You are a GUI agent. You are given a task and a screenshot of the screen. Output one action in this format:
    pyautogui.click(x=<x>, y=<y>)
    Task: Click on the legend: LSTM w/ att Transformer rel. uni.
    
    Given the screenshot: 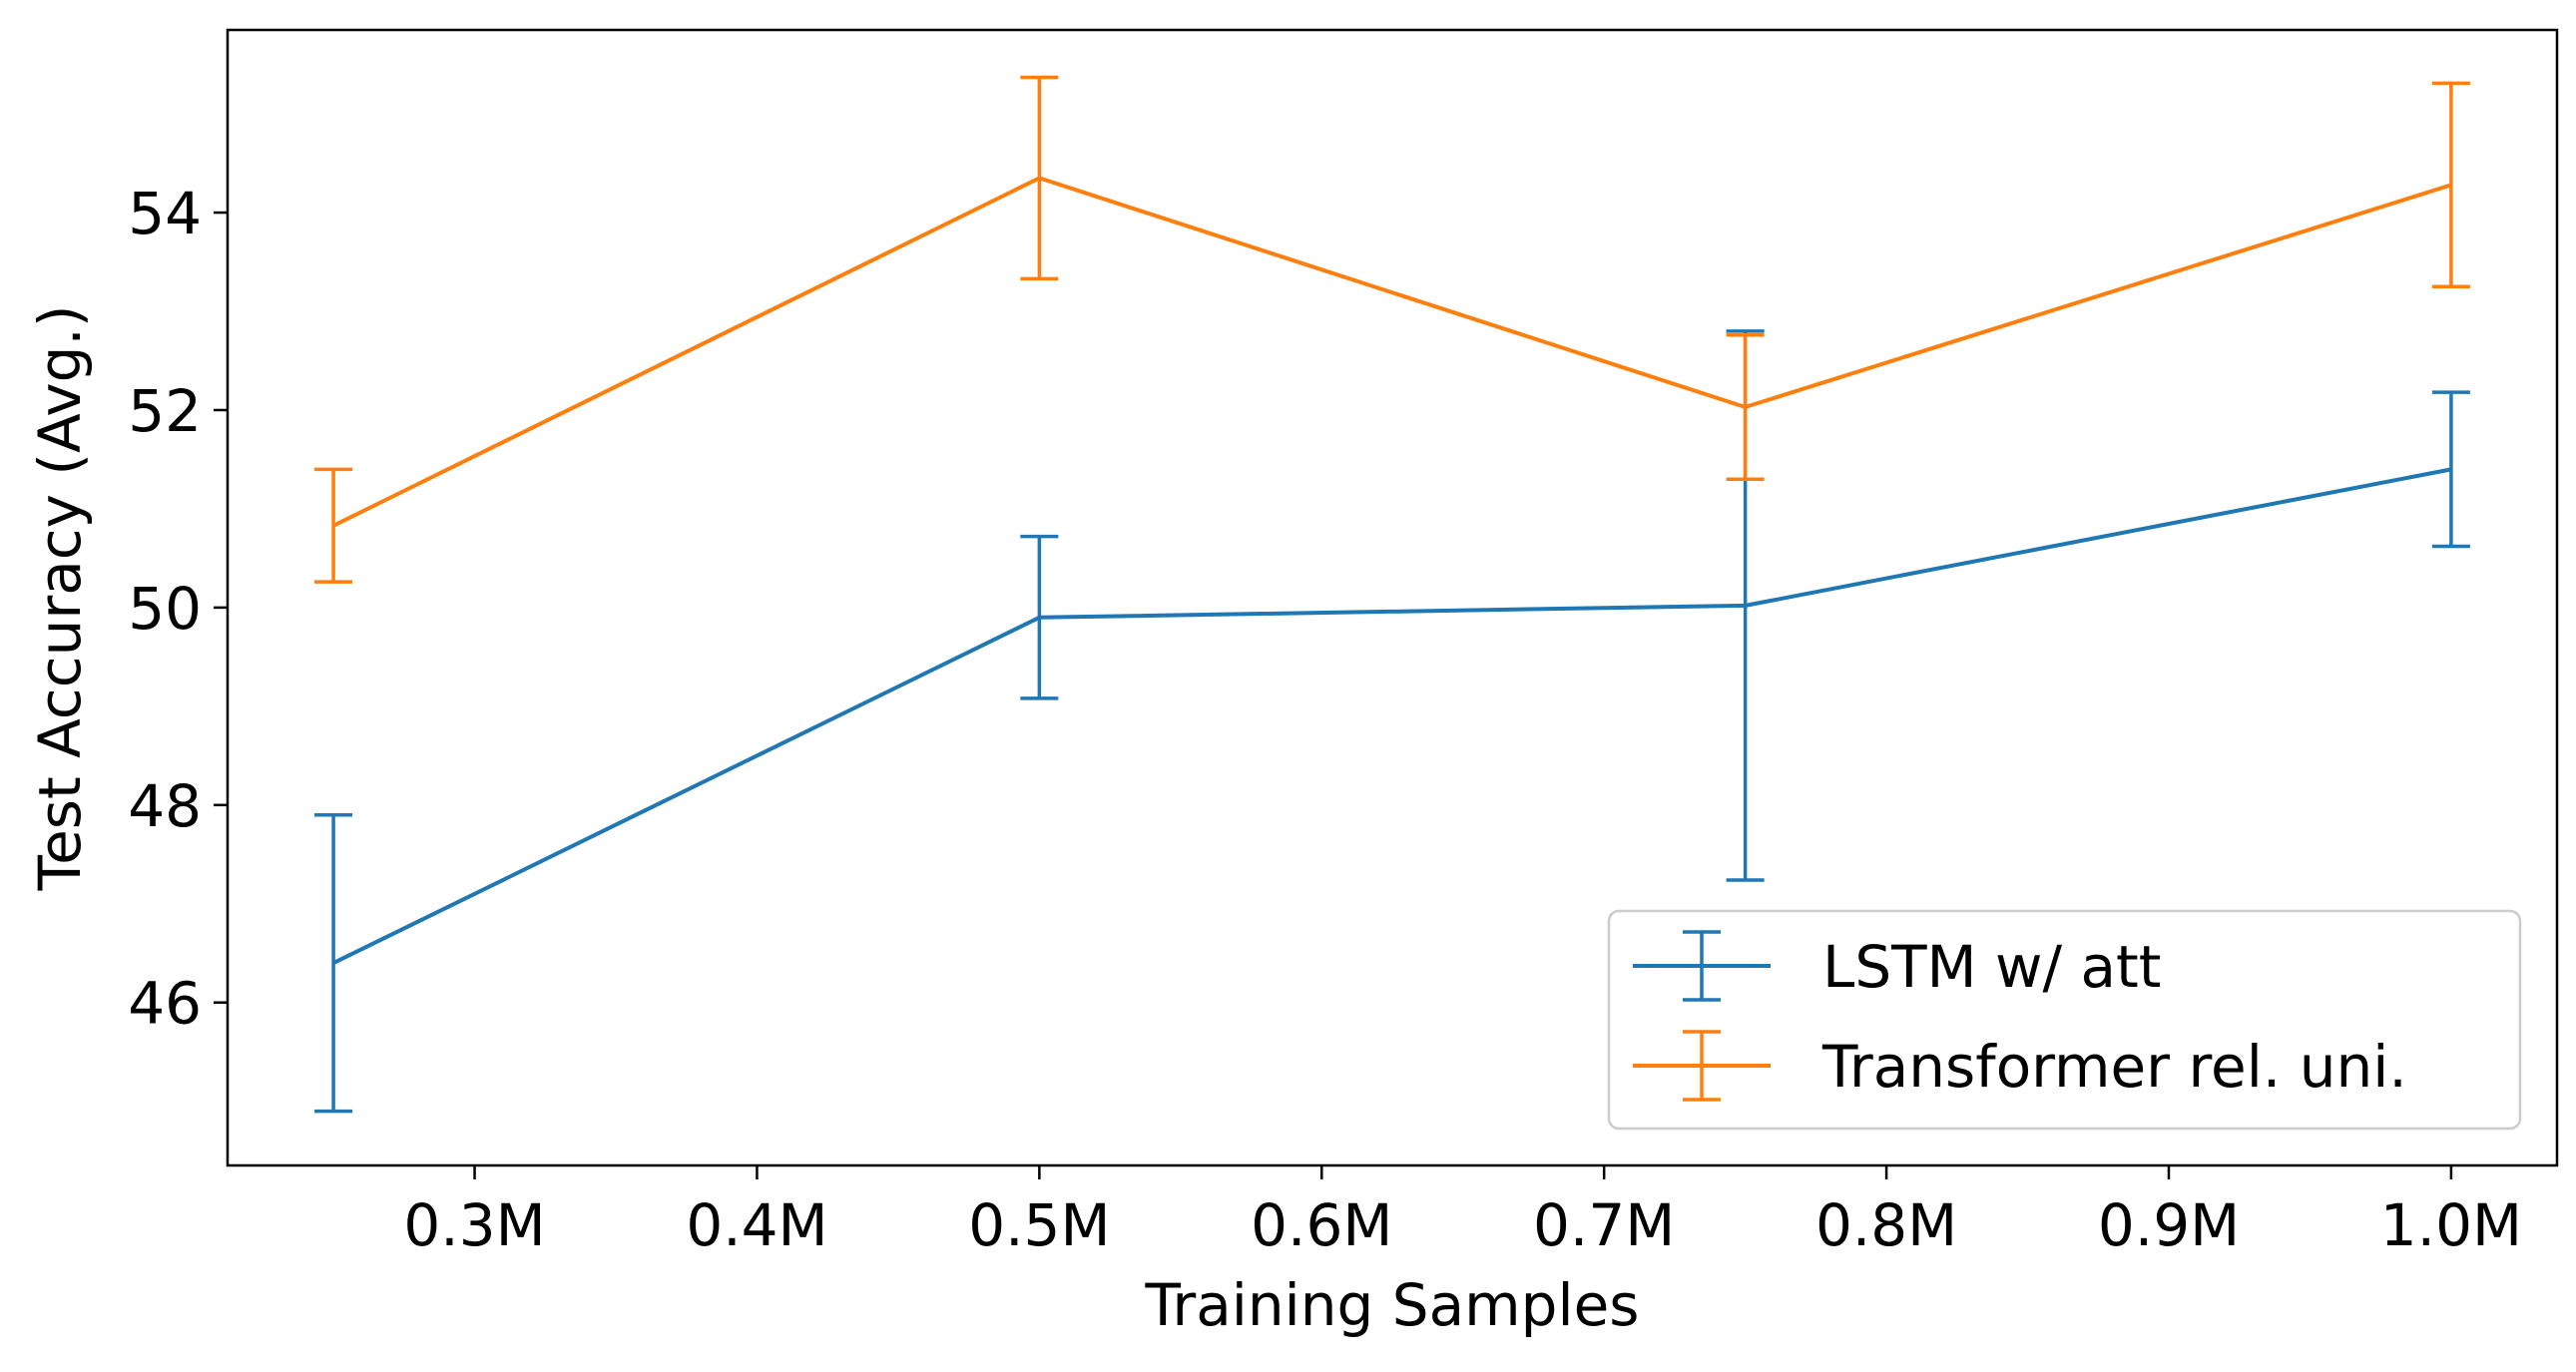 What is the action you would take?
    pyautogui.click(x=2064, y=1020)
    